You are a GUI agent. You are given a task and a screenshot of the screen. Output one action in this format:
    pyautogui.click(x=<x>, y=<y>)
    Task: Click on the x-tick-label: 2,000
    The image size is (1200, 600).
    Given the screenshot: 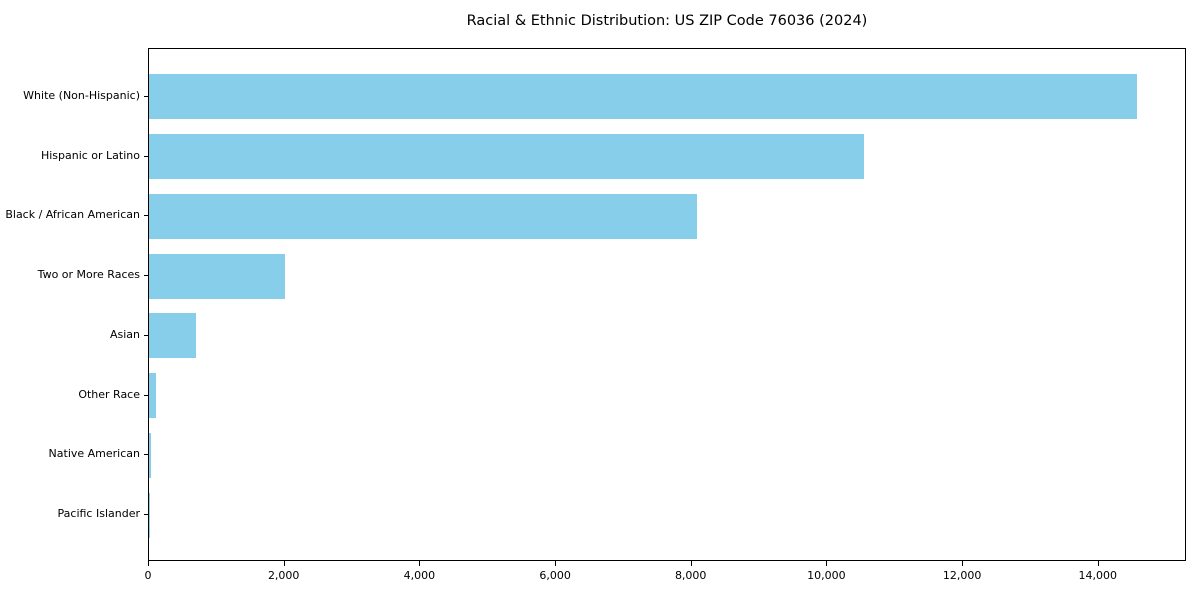 What is the action you would take?
    pyautogui.click(x=283, y=575)
    